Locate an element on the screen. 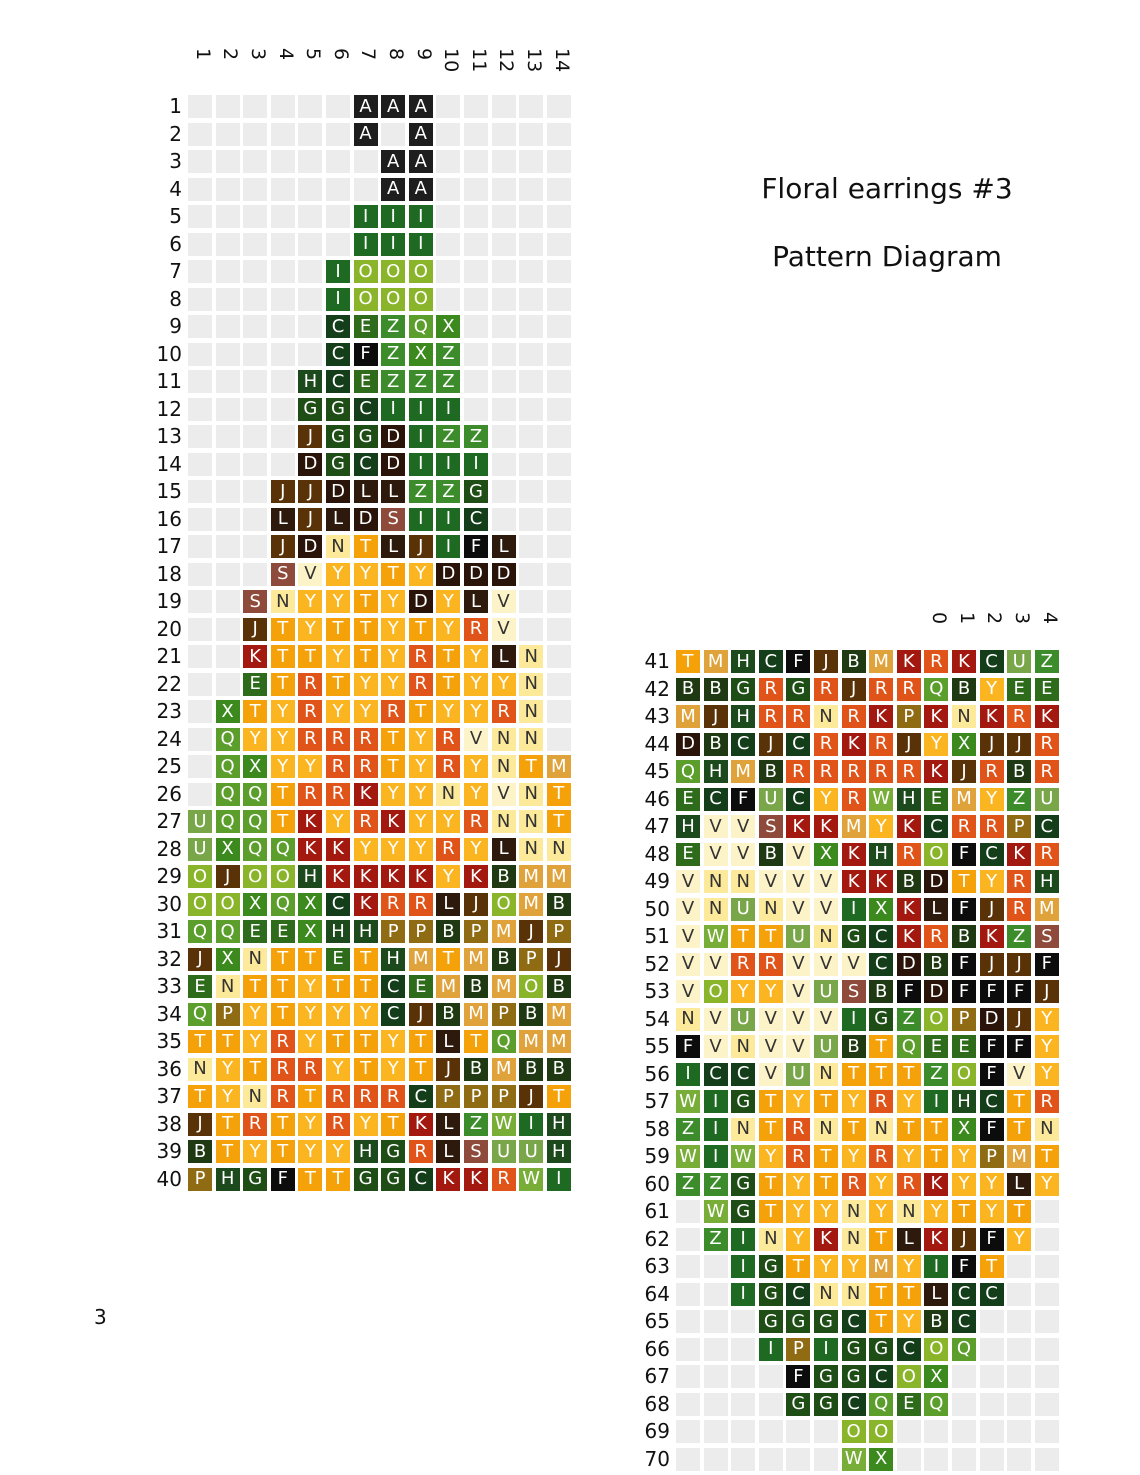  row-number: 60 is located at coordinates (657, 1183).